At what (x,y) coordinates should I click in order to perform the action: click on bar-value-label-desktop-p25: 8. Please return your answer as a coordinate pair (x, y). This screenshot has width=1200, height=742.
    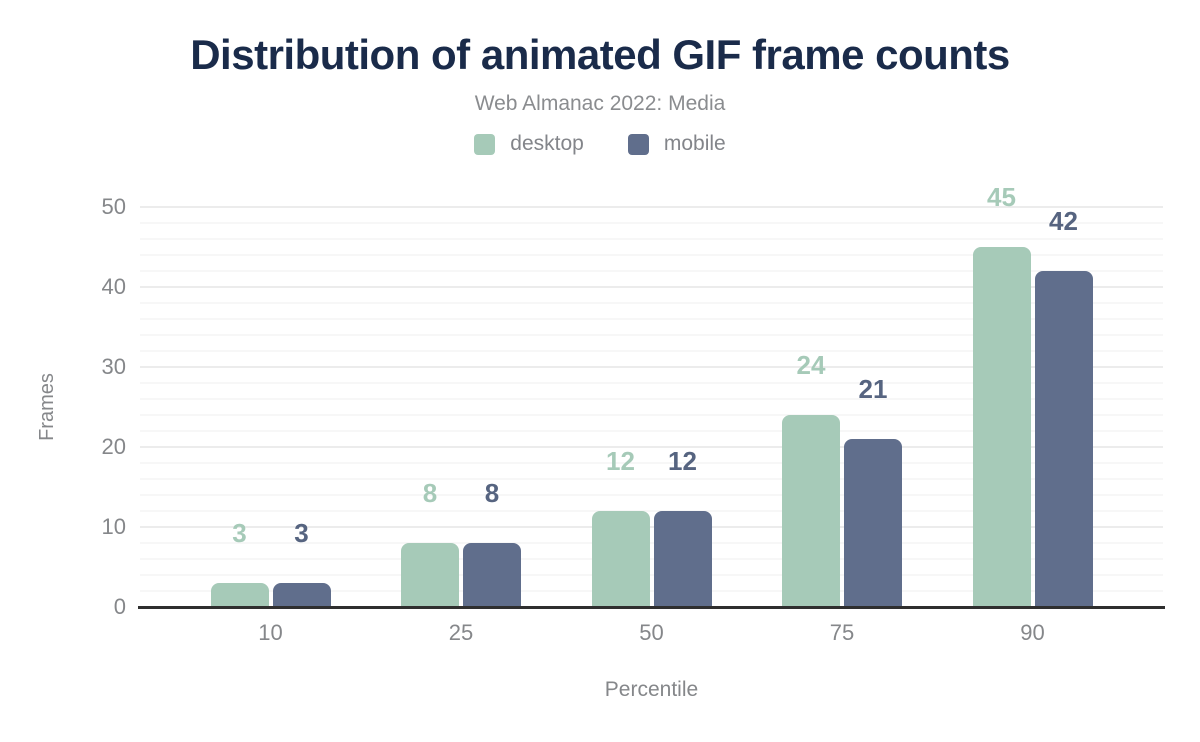
    Looking at the image, I should click on (430, 493).